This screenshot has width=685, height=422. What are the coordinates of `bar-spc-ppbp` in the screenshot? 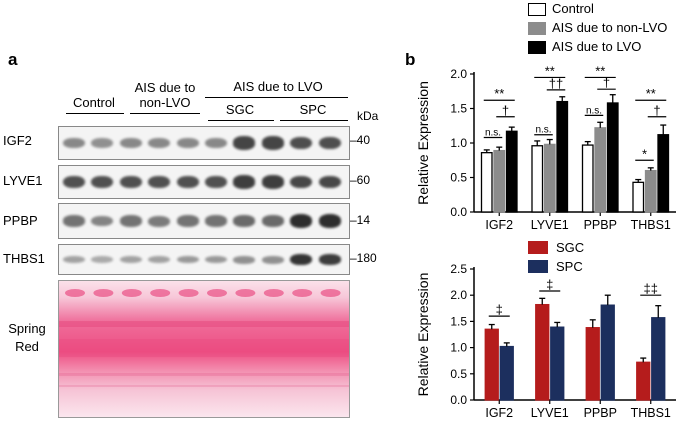 It's located at (607, 352).